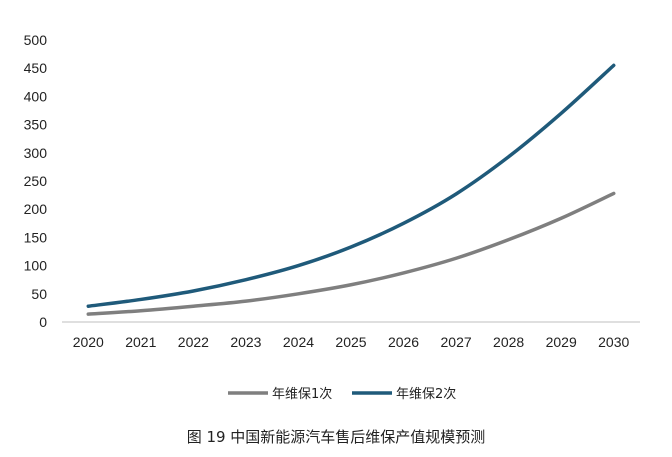 The width and height of the screenshot is (672, 457). Describe the element at coordinates (193, 342) in the screenshot. I see `x-tick-label: 2022` at that location.